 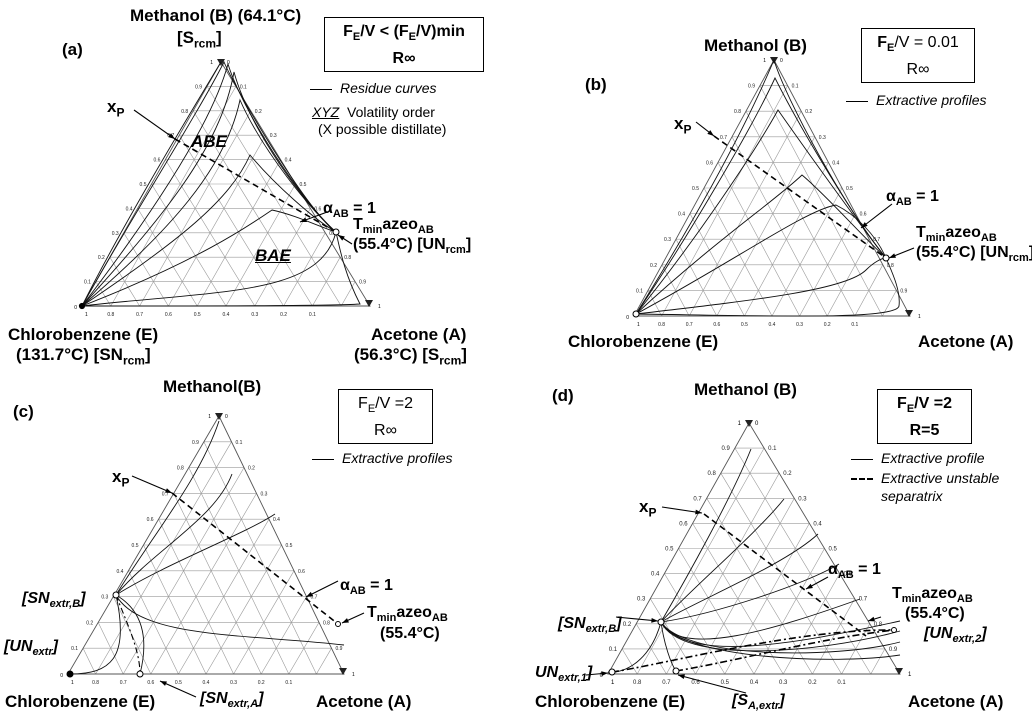 What do you see at coordinates (610, 701) in the screenshot?
I see `left-vertex-label: Chlorobenzene (E)` at bounding box center [610, 701].